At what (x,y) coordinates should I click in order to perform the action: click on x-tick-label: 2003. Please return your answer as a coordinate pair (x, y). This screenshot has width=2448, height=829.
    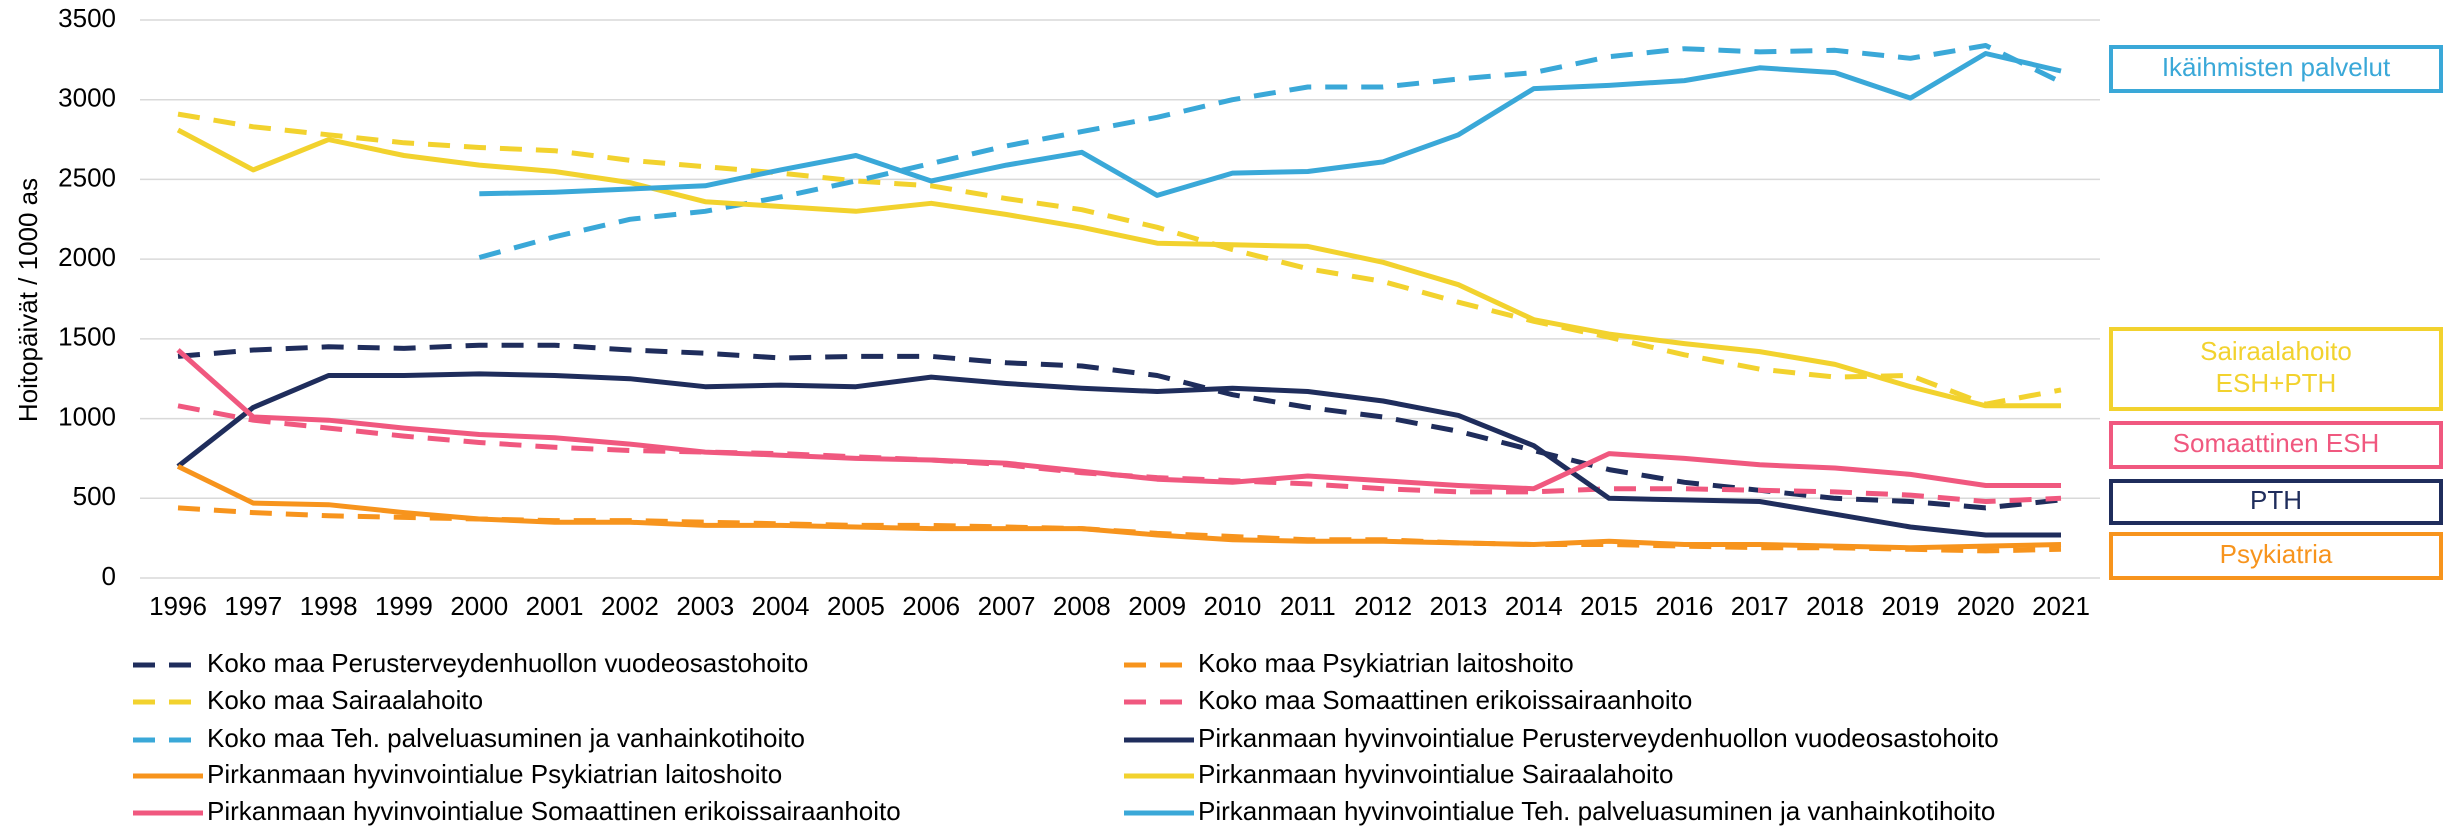
    Looking at the image, I should click on (705, 606).